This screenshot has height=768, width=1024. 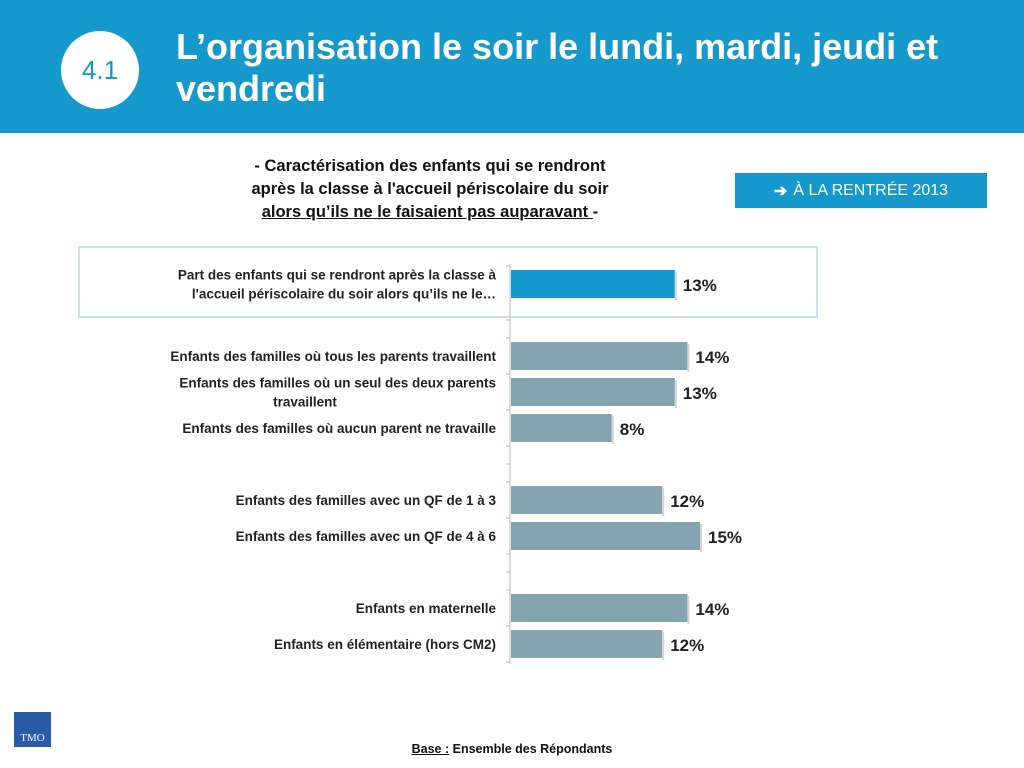 What do you see at coordinates (780, 191) in the screenshot?
I see `arrow-right-icon: ➔` at bounding box center [780, 191].